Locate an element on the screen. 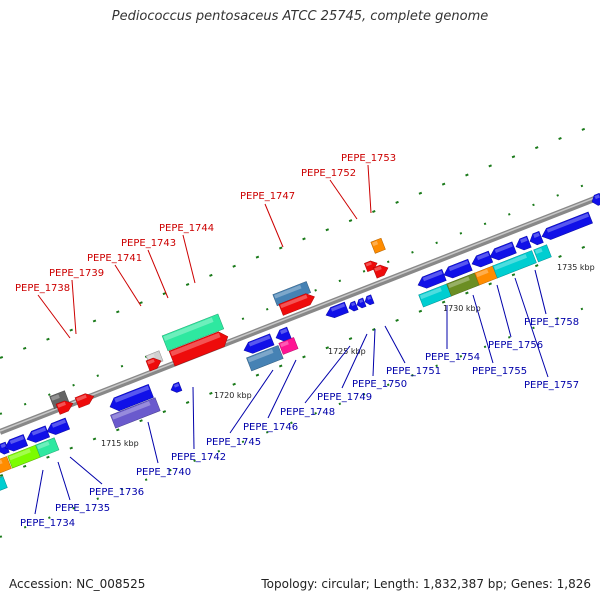 This screenshot has width=600, height=600. gene-label: PEPE_1756 is located at coordinates (515, 345).